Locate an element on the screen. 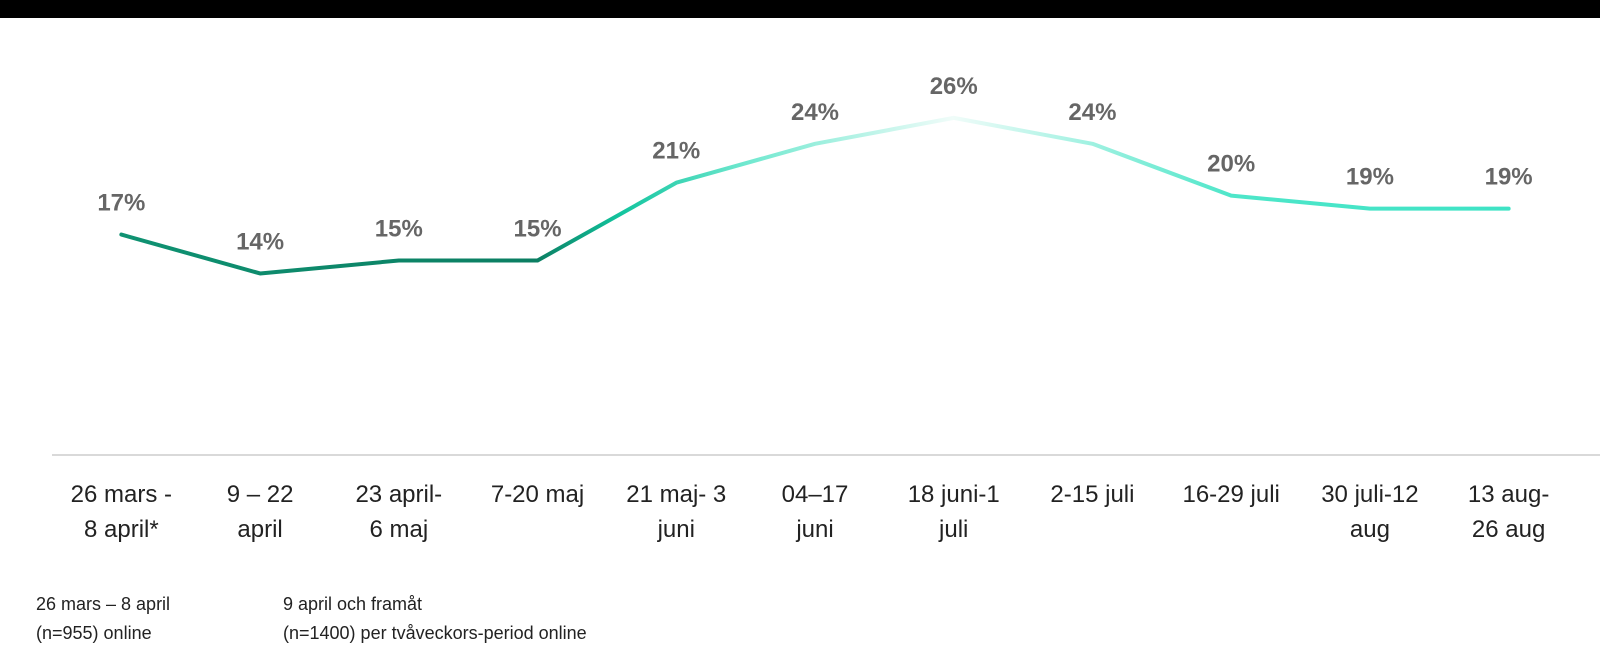 The width and height of the screenshot is (1600, 658). x-tick-label: 04–17 is located at coordinates (815, 494).